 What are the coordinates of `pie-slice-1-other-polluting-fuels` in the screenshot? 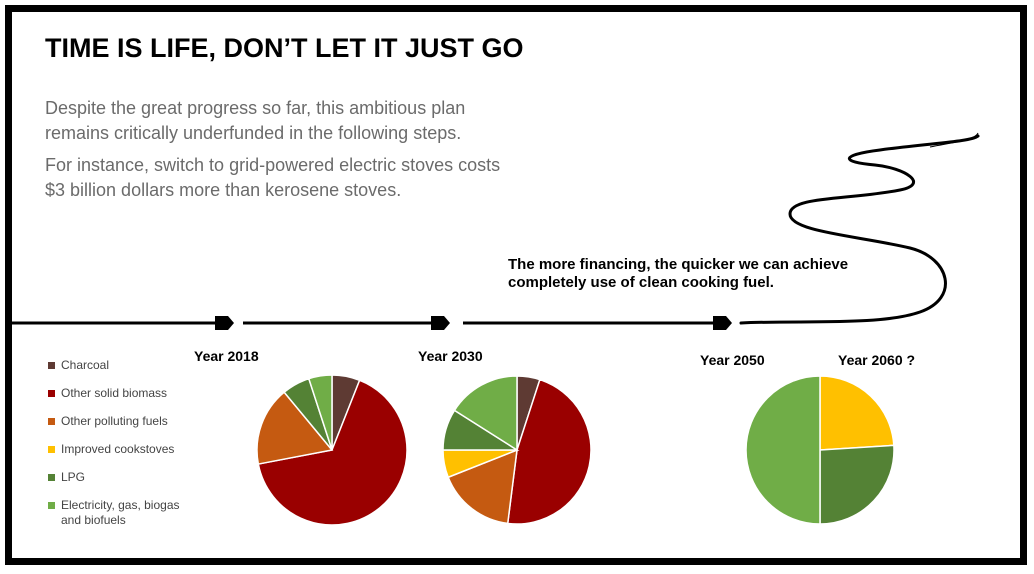 It's located at (295, 428).